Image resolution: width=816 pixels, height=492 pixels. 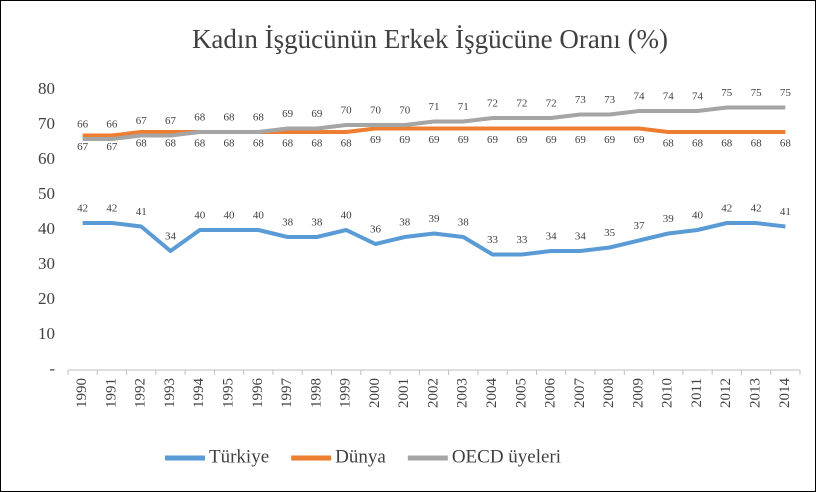 I want to click on x-tick-label: 2001, so click(x=404, y=393).